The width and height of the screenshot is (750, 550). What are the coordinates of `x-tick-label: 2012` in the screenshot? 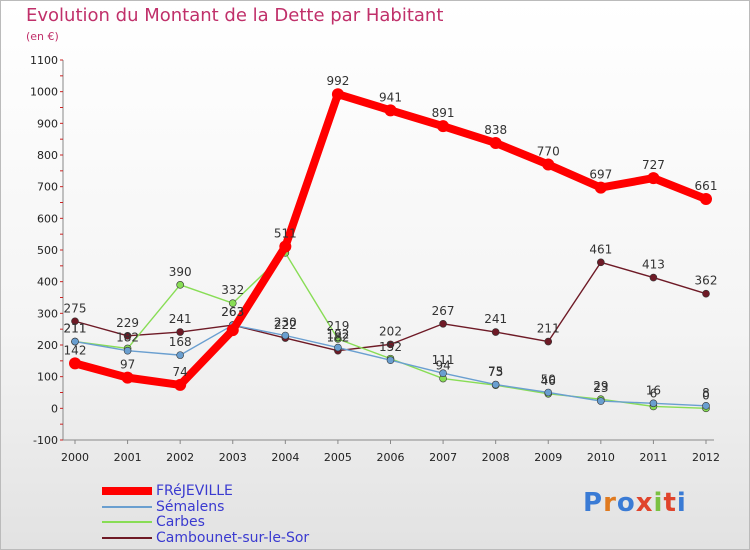 It's located at (706, 457).